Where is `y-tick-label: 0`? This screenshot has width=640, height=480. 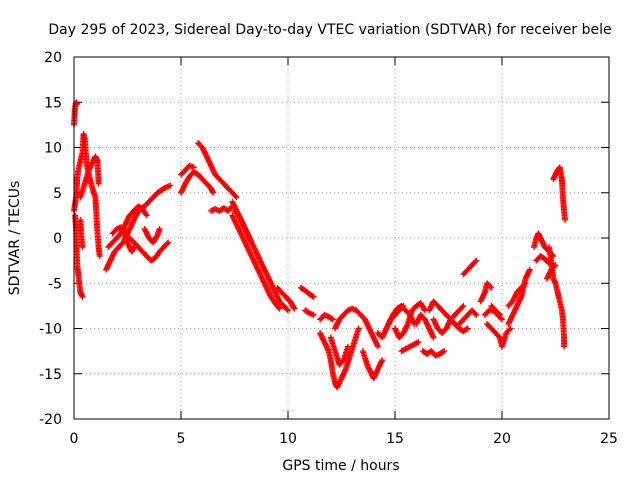
y-tick-label: 0 is located at coordinates (57, 239).